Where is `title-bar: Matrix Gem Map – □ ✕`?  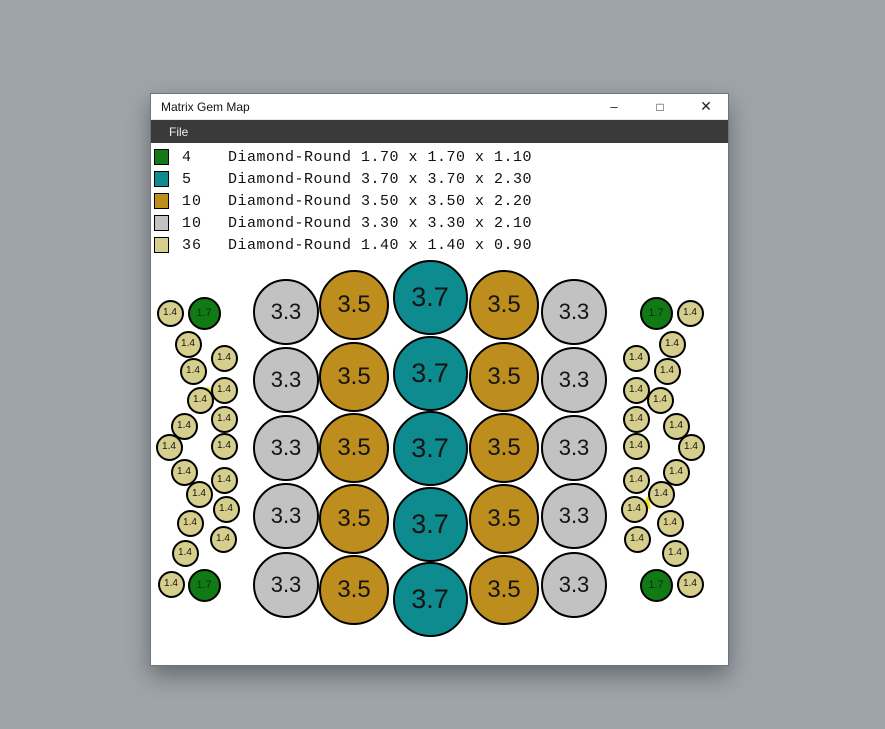 title-bar: Matrix Gem Map – □ ✕ is located at coordinates (439, 107).